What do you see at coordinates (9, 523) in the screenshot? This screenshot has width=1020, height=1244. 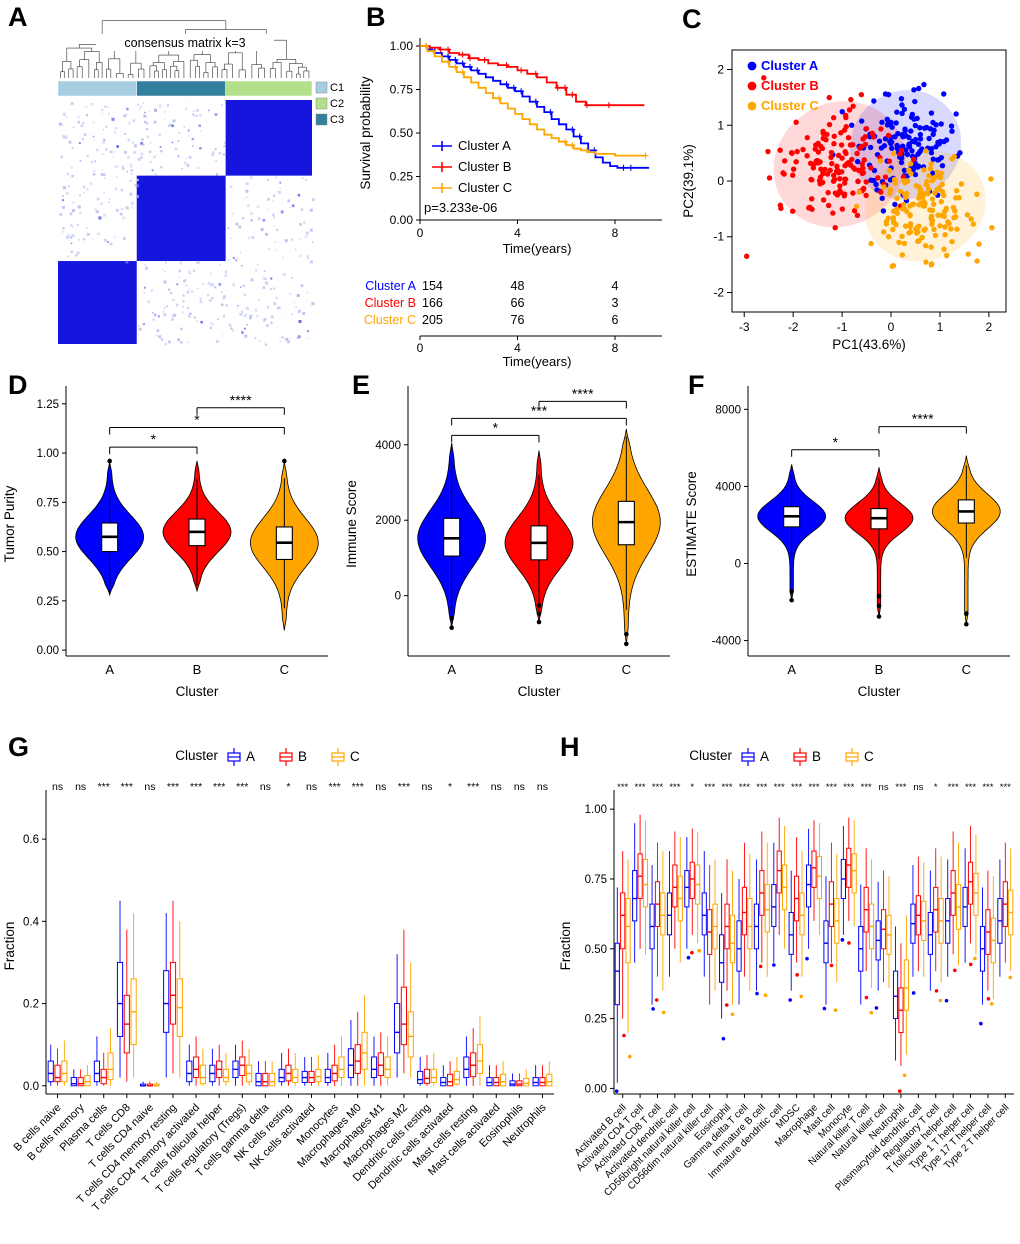 I see `svg-text: Tumor Purity` at bounding box center [9, 523].